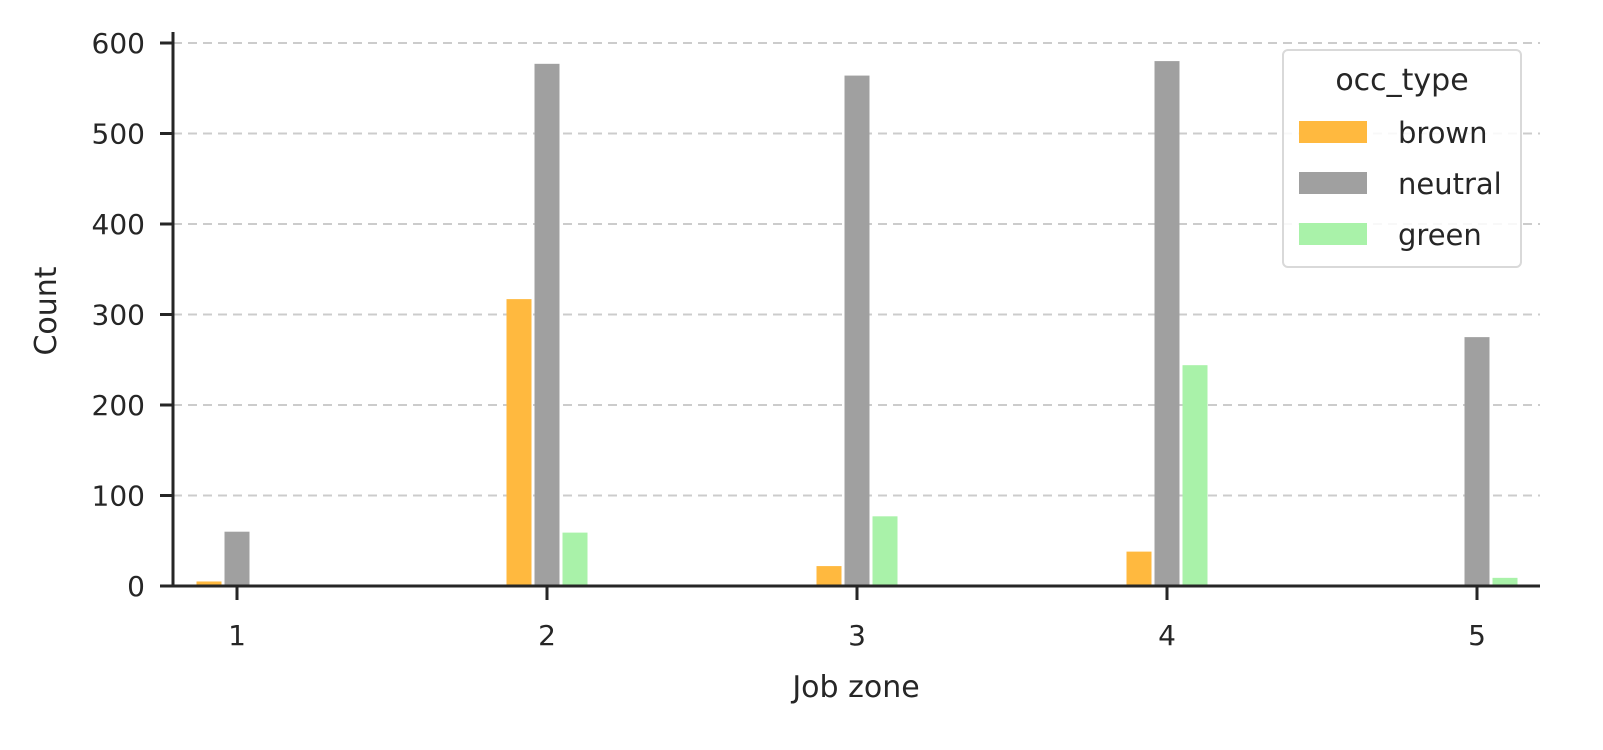 This screenshot has width=1603, height=750. Describe the element at coordinates (118, 43) in the screenshot. I see `y-tick-label: 600` at that location.